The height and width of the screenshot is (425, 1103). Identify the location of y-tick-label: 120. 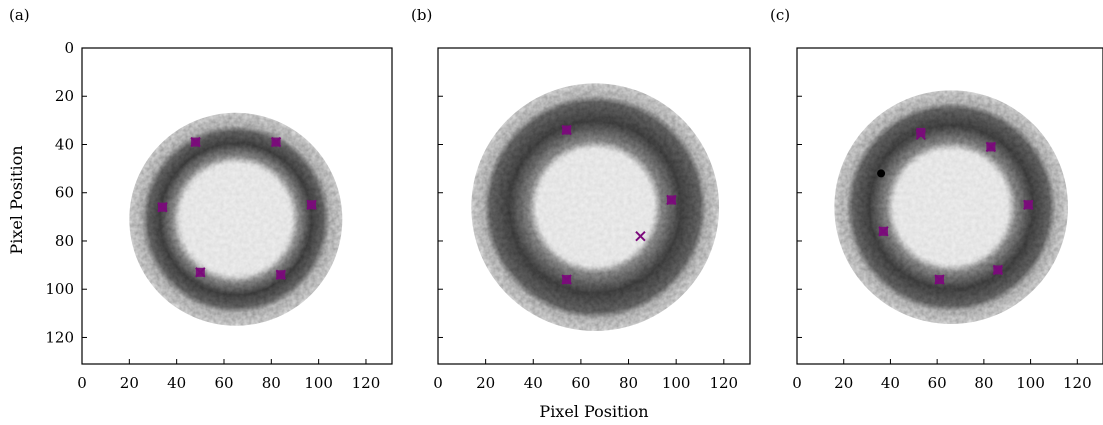
(59, 337).